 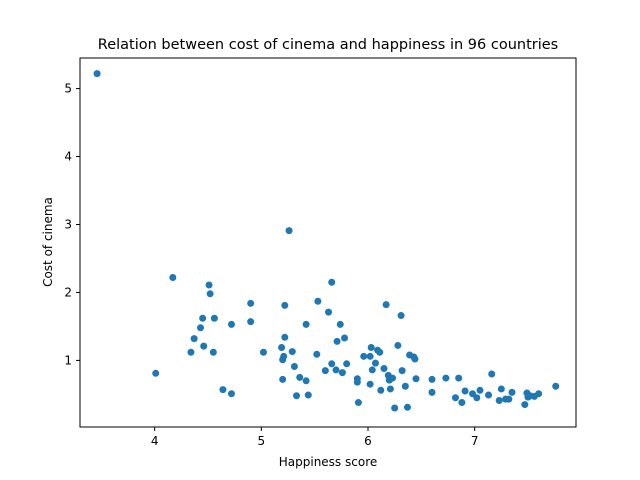 I want to click on y-tick-label: 4, so click(x=68, y=157).